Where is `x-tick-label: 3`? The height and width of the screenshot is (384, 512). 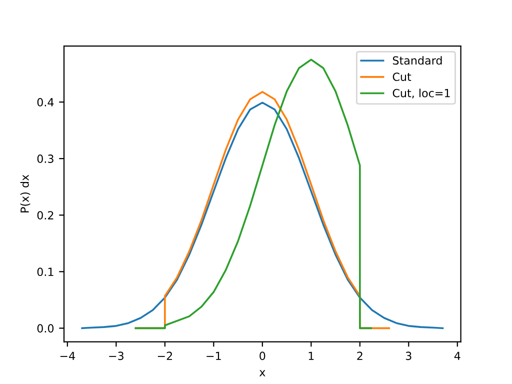
x-tick-label: 3 is located at coordinates (409, 356).